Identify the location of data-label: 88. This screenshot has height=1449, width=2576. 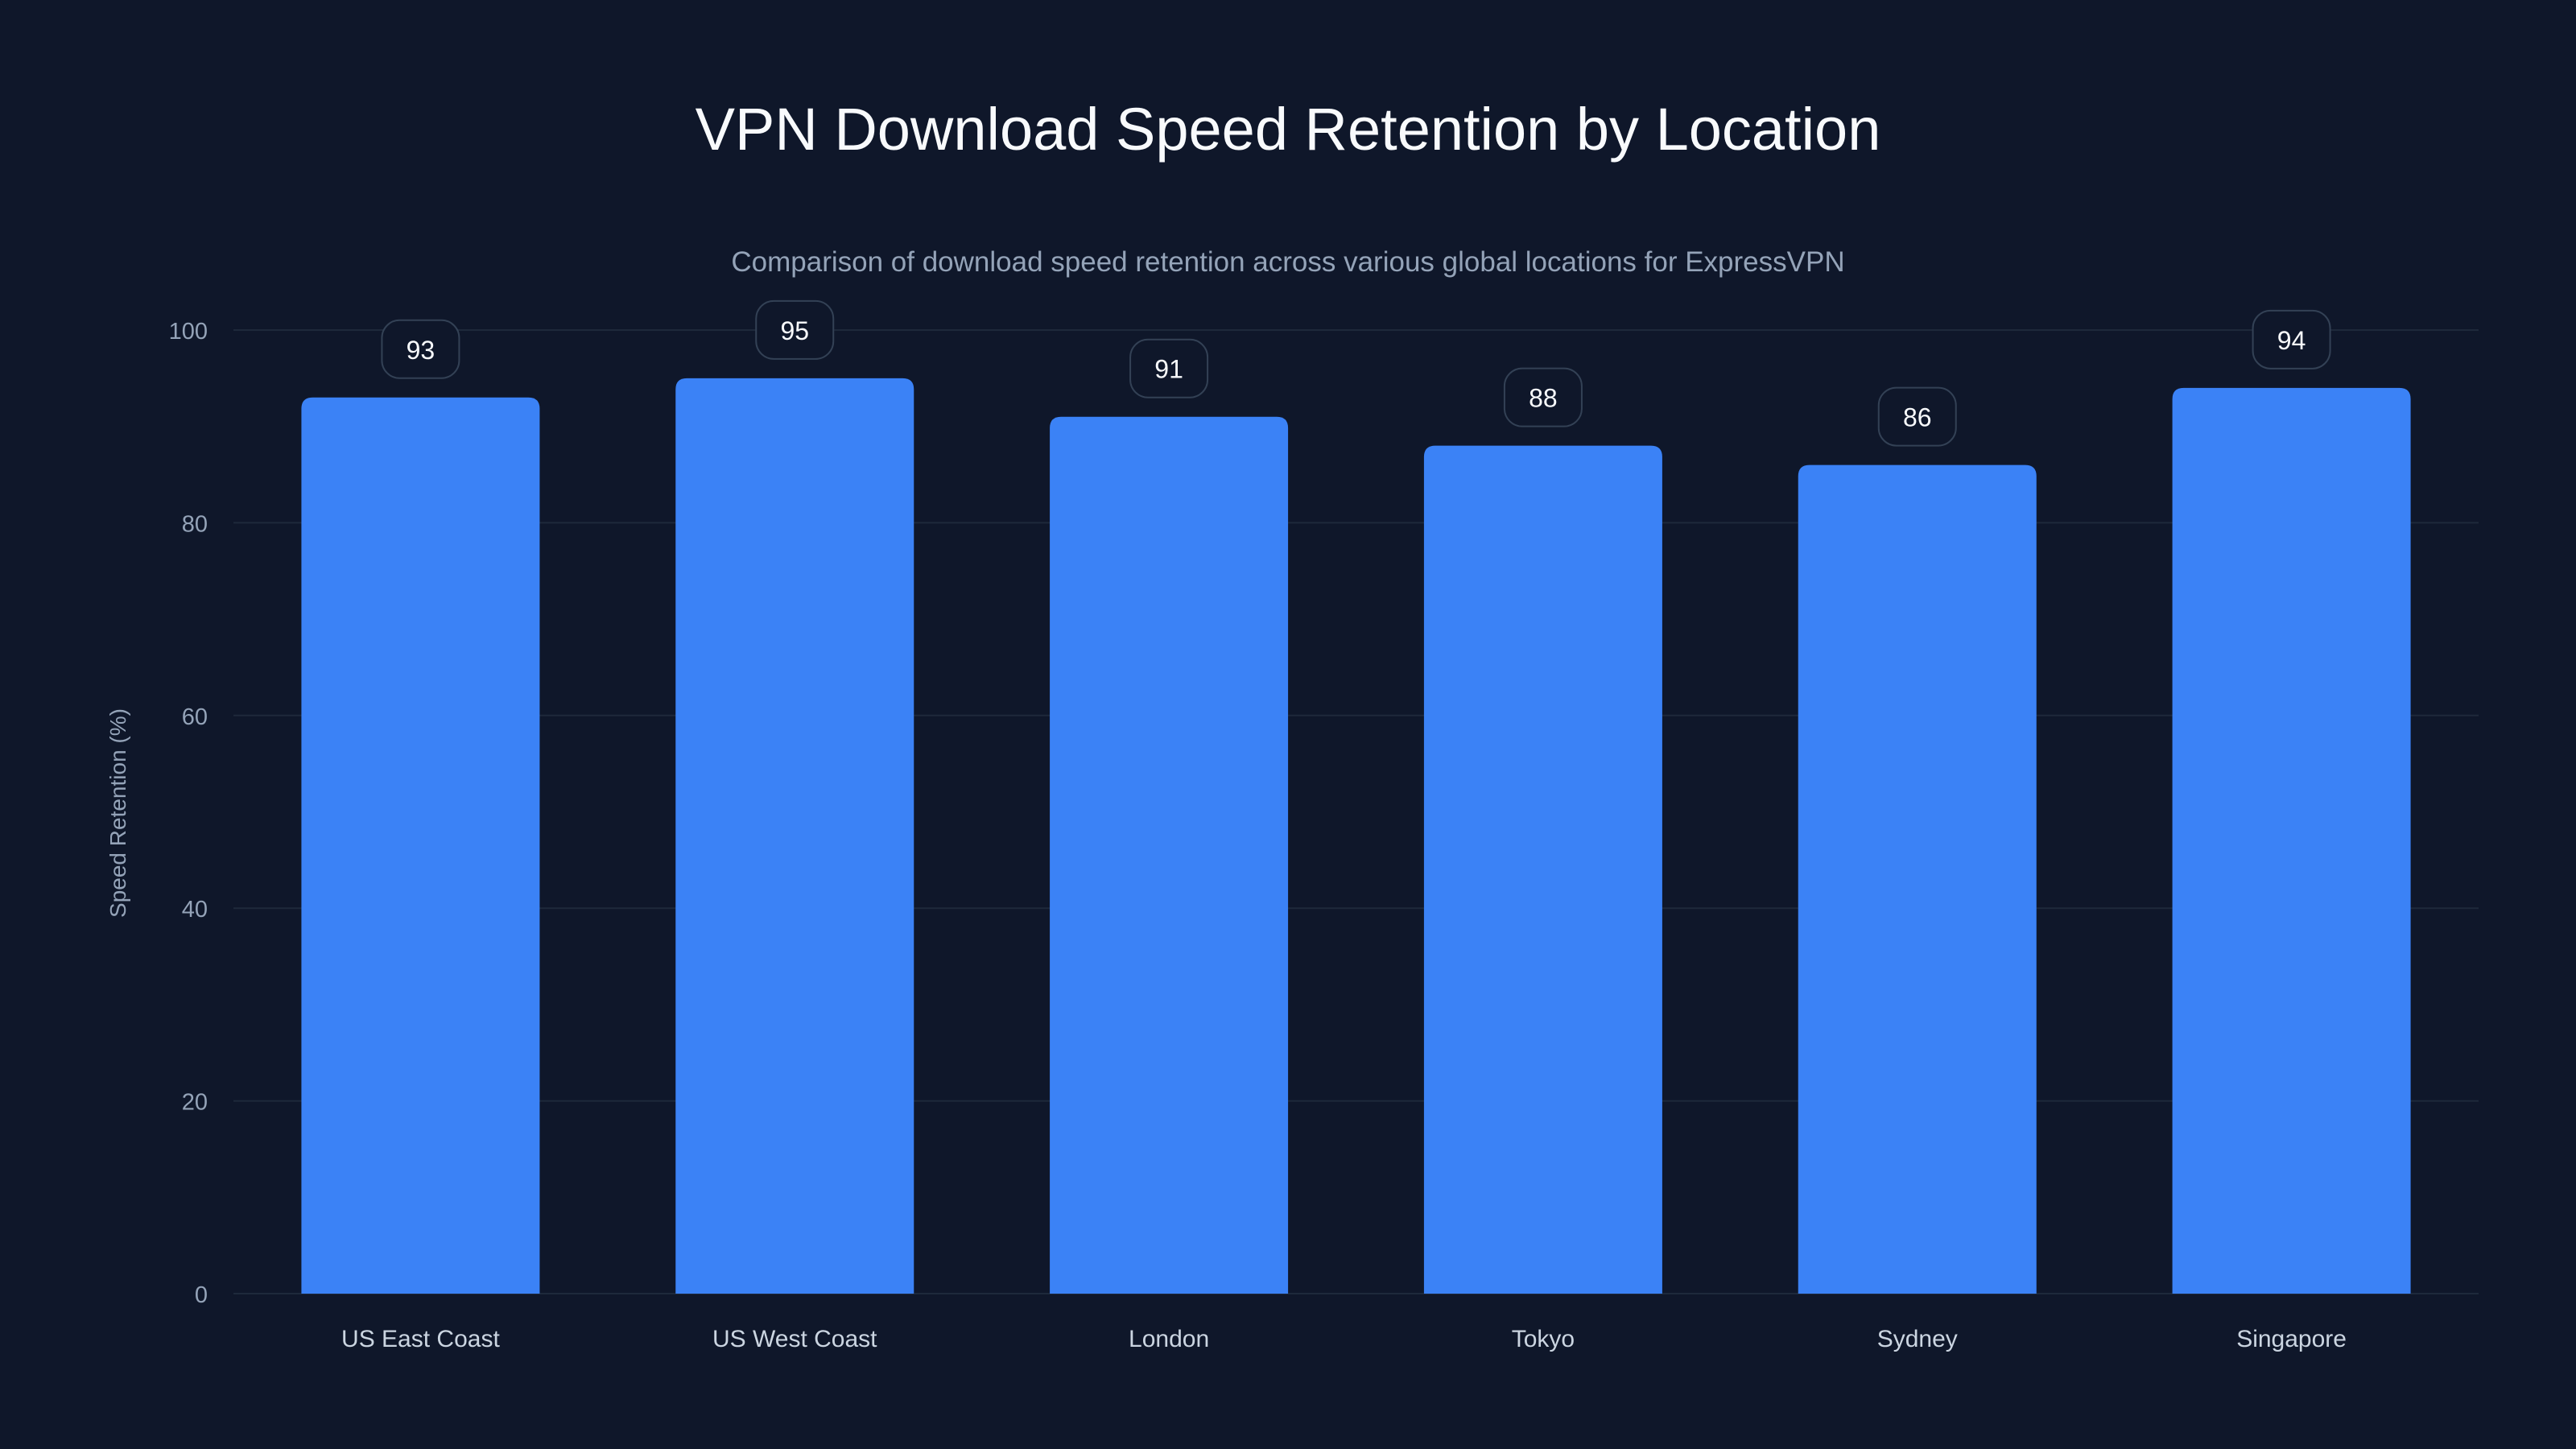
(1543, 398).